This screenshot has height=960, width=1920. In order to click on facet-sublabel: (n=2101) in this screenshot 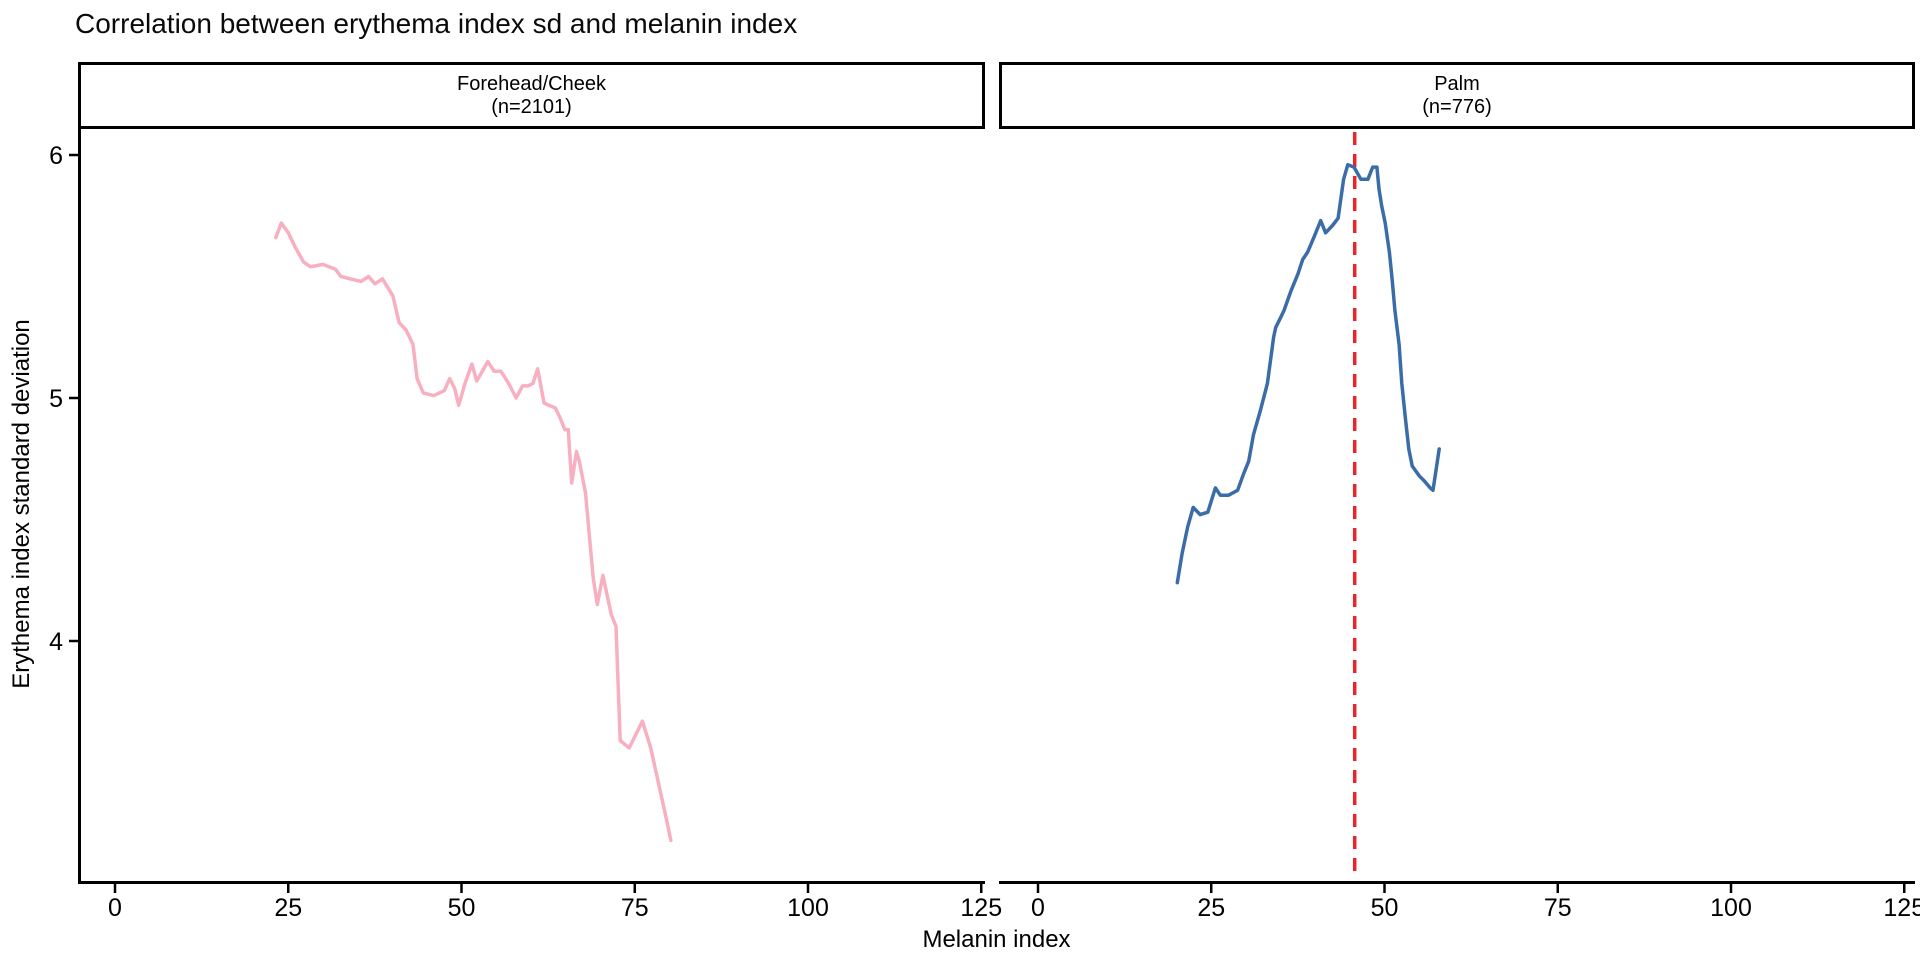, I will do `click(531, 106)`.